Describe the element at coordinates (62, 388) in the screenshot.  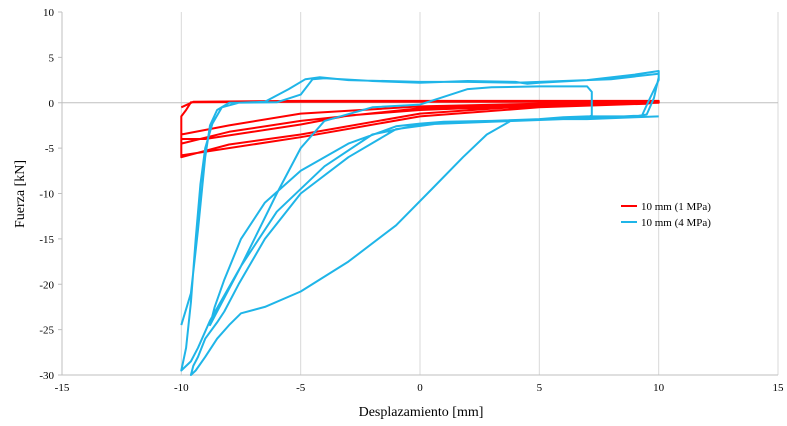
I see `x-tick-label-0: -15` at that location.